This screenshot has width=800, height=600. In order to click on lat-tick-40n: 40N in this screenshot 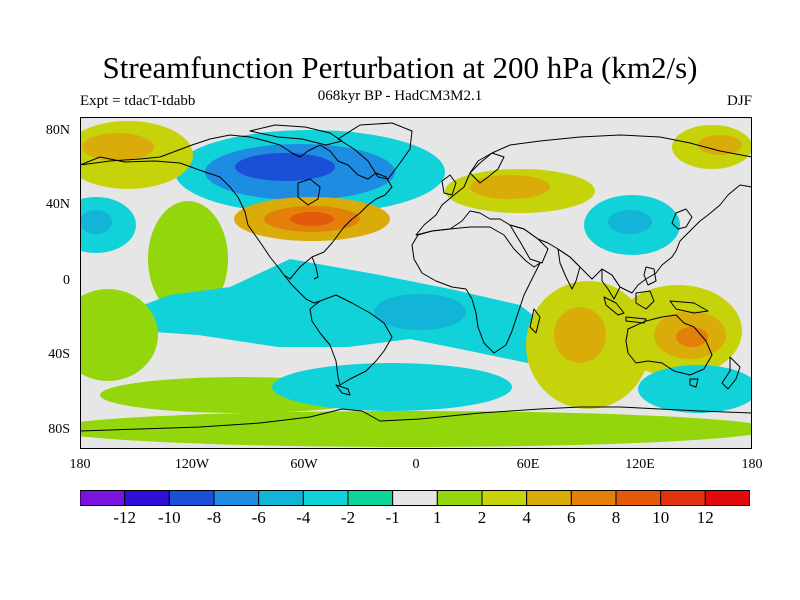, I will do `click(57, 204)`.